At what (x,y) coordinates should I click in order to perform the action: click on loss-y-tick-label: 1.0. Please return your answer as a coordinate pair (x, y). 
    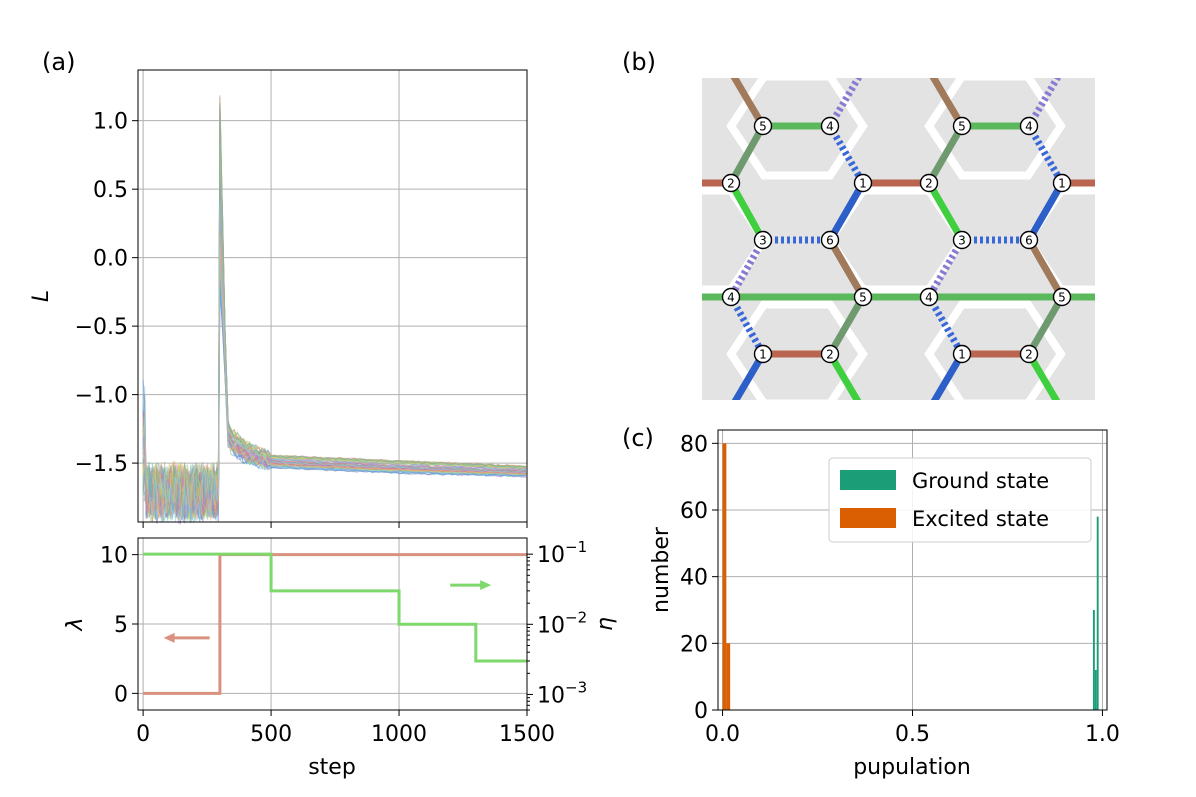
    Looking at the image, I should click on (110, 122).